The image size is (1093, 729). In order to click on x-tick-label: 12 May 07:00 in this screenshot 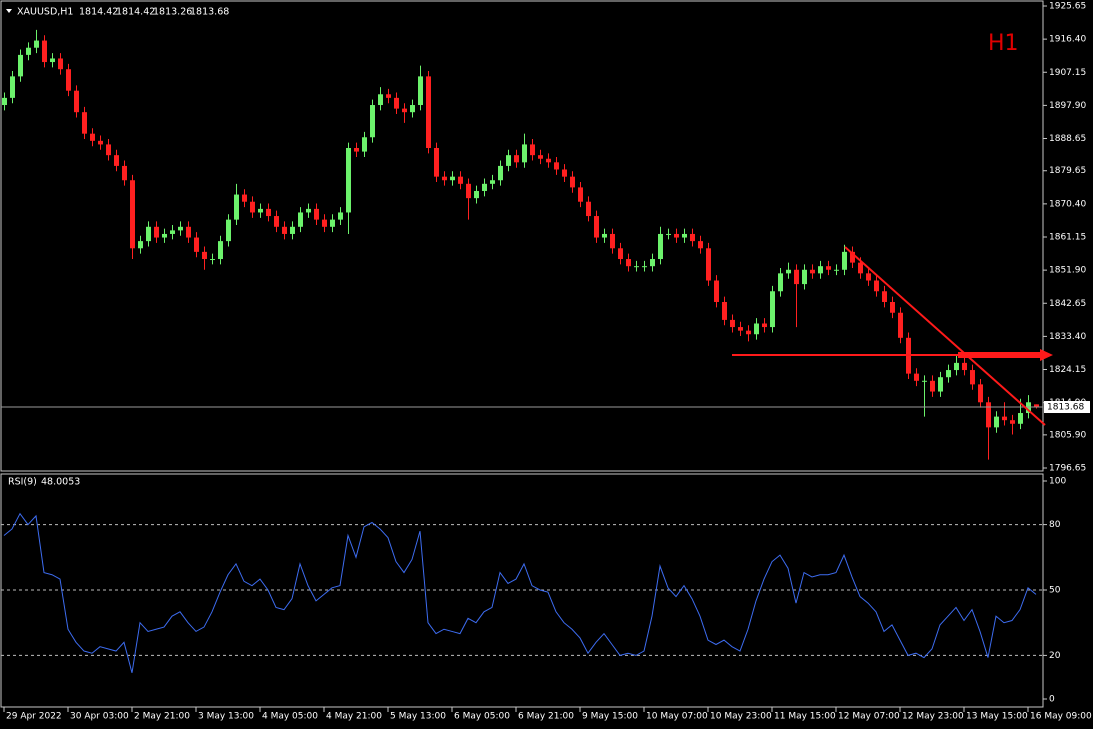, I will do `click(869, 717)`.